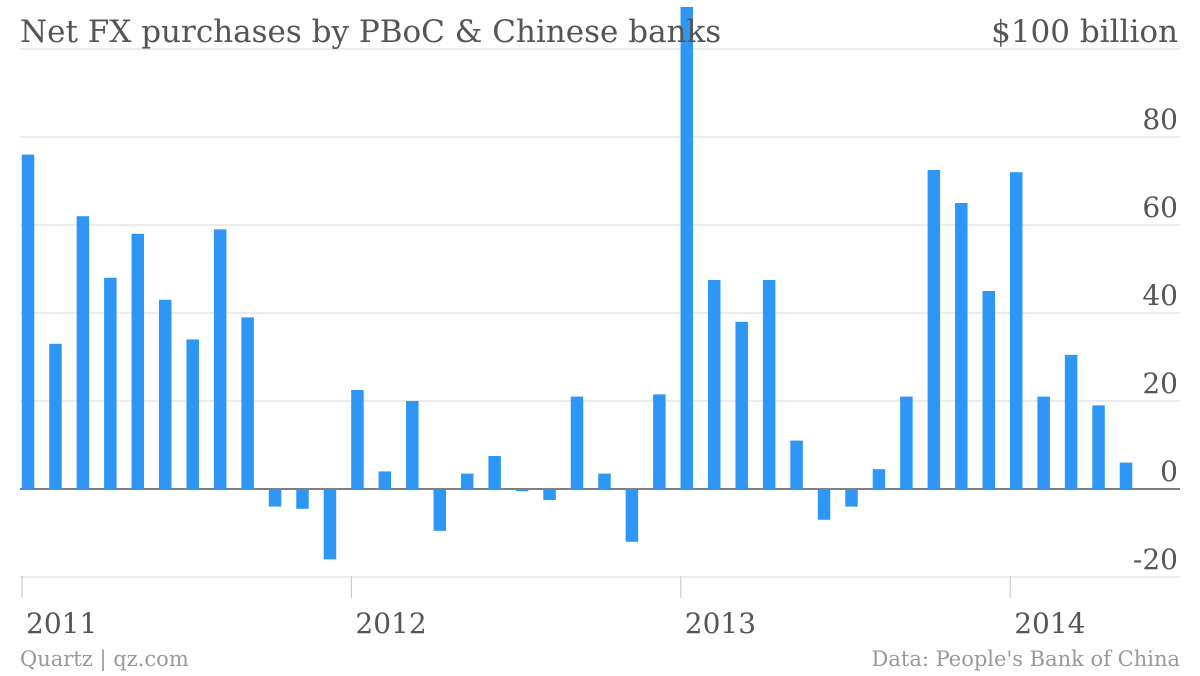 Image resolution: width=1200 pixels, height=676 pixels. Describe the element at coordinates (61, 623) in the screenshot. I see `x-tick-label: 2011` at that location.